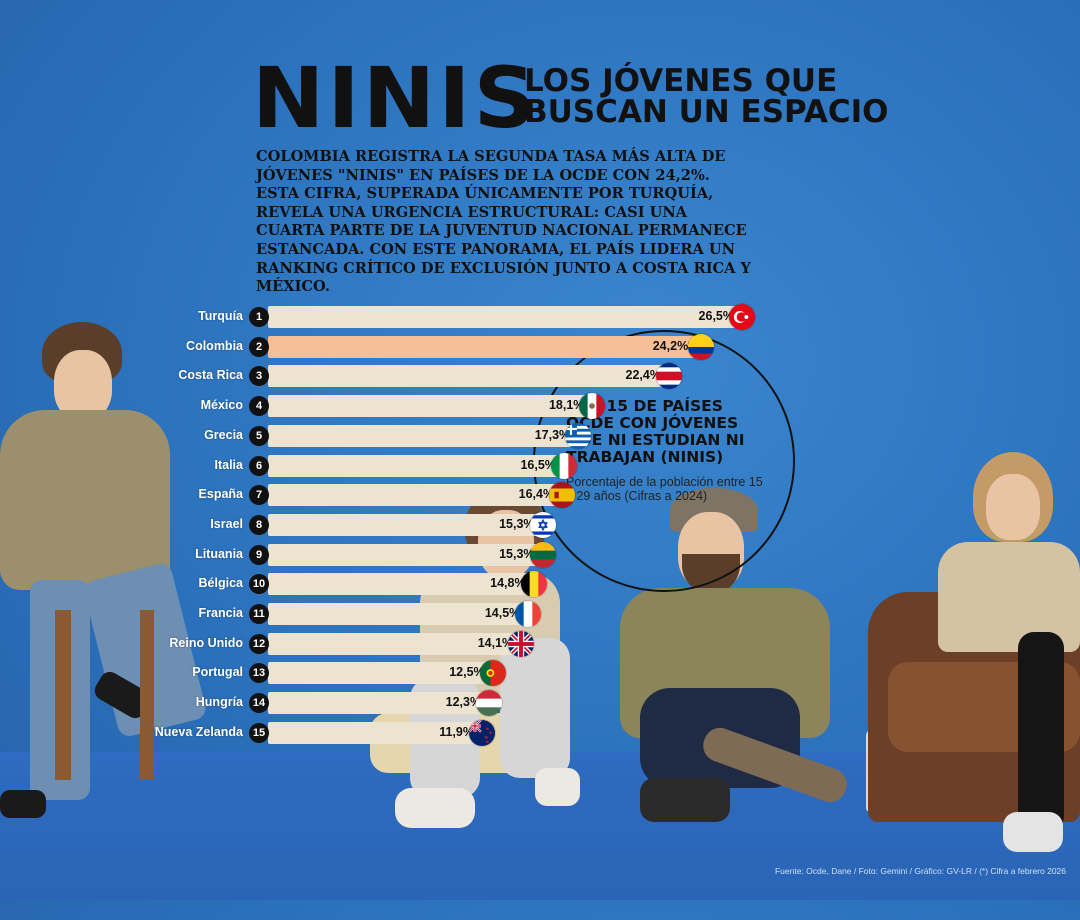 The height and width of the screenshot is (920, 1080). What do you see at coordinates (259, 317) in the screenshot?
I see `rank-badge: 1` at bounding box center [259, 317].